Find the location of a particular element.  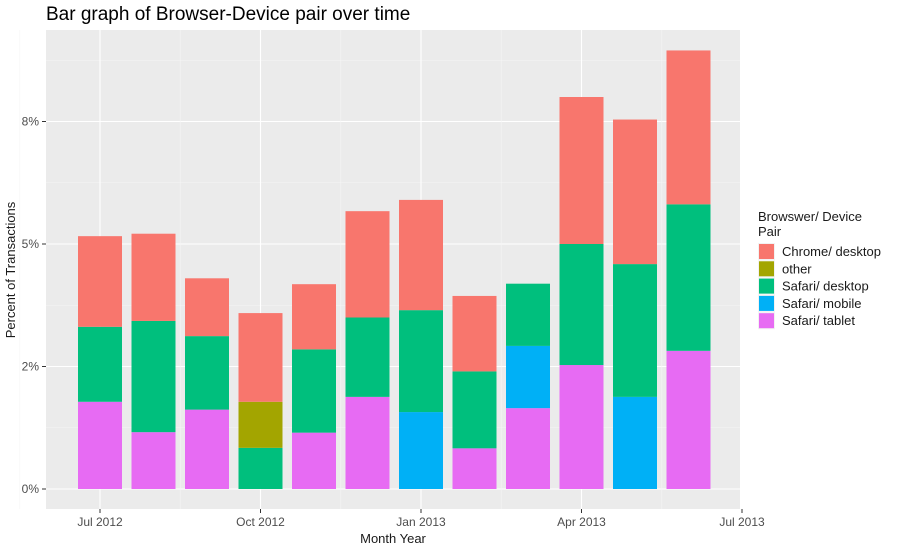

y-tick-label: 0% is located at coordinates (31, 489).